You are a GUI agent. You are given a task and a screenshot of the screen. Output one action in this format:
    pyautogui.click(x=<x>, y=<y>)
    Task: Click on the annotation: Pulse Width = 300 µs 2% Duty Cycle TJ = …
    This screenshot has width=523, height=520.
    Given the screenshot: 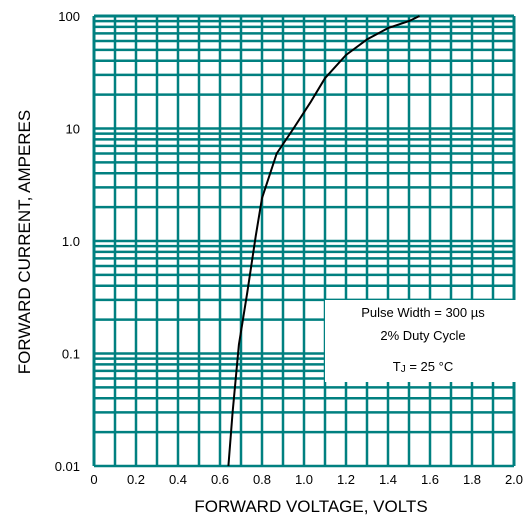 What is the action you would take?
    pyautogui.click(x=423, y=341)
    